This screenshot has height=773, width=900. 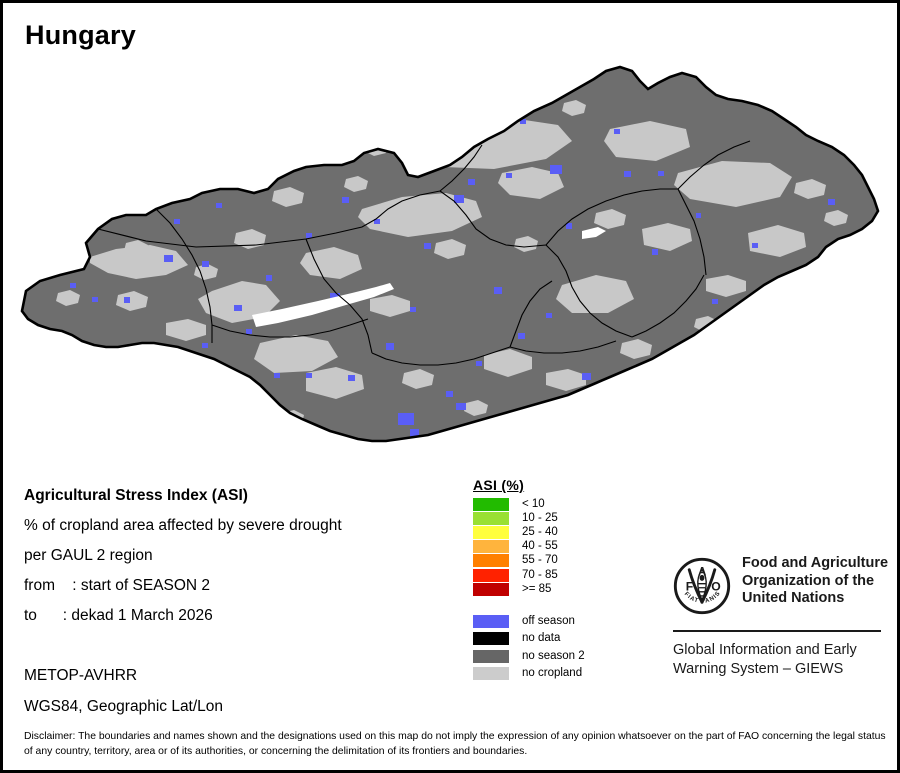 What do you see at coordinates (81, 675) in the screenshot?
I see `sensor-name: METOP-AVHRR` at bounding box center [81, 675].